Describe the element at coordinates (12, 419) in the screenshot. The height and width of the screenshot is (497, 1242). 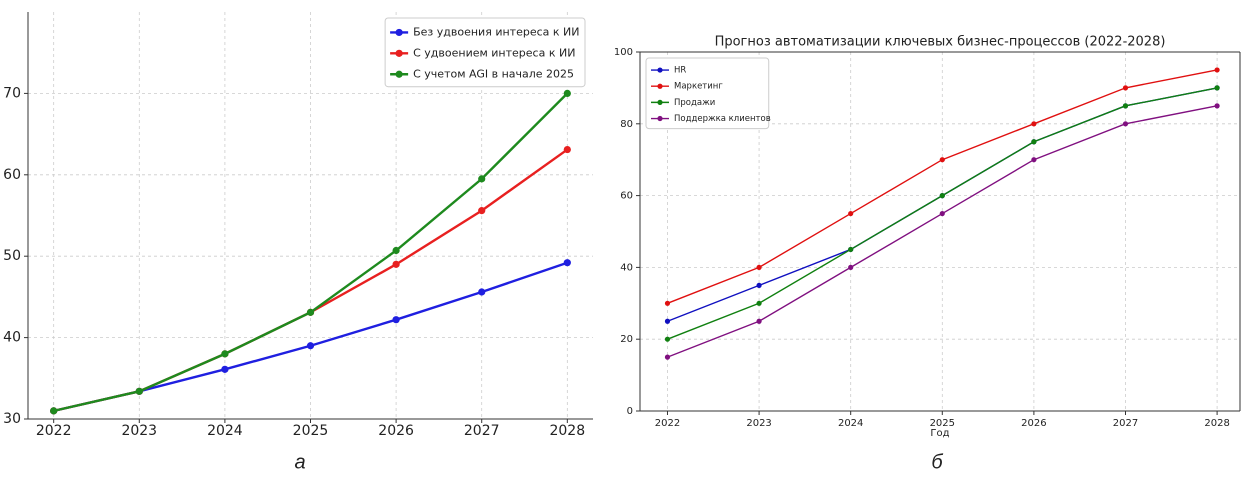
I see `y-tick-label: 30` at that location.